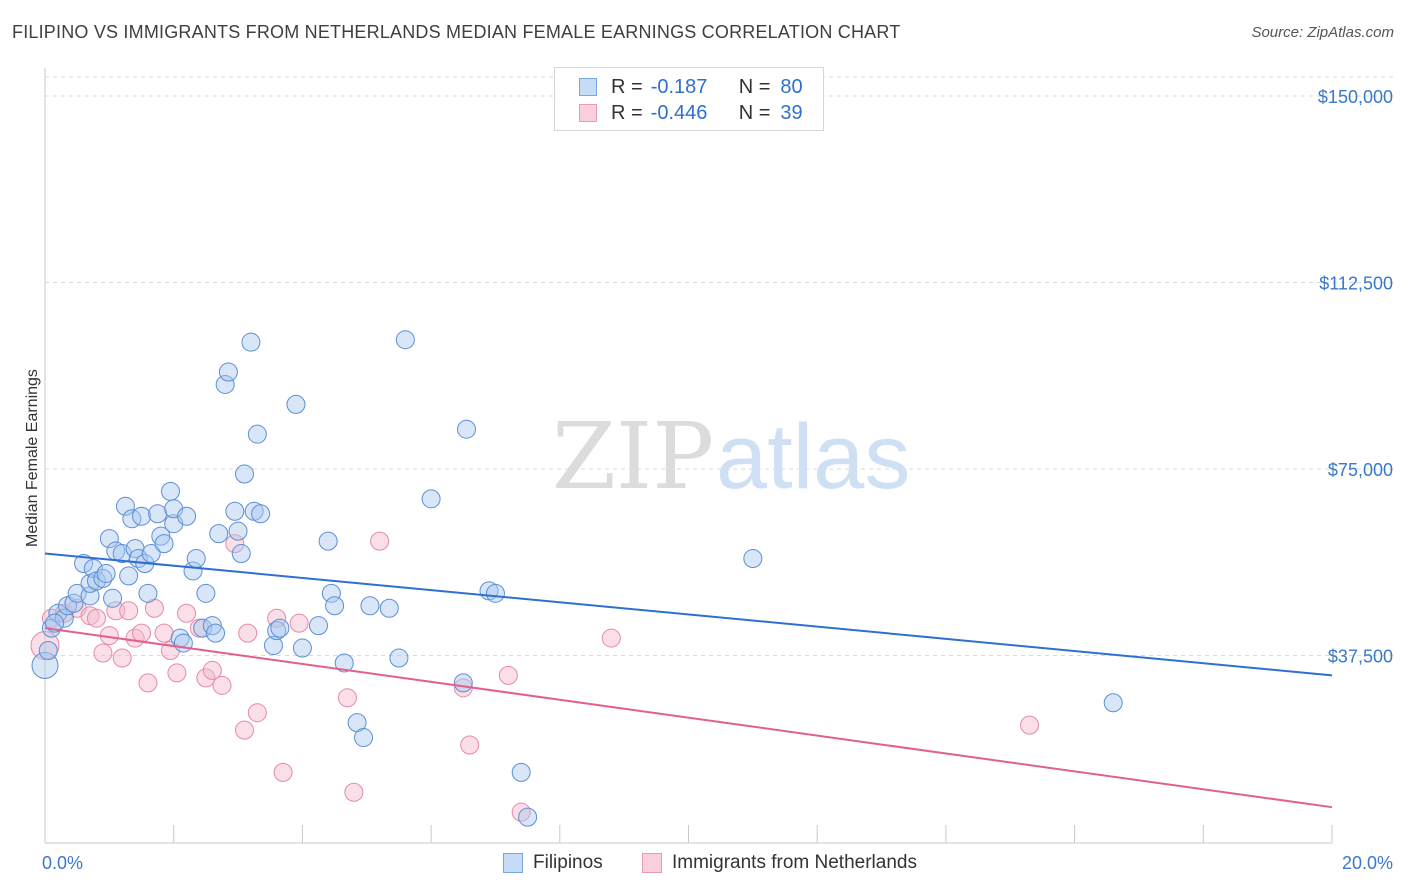 The height and width of the screenshot is (892, 1406). What do you see at coordinates (679, 86) in the screenshot?
I see `legend-r-value: -0.187` at bounding box center [679, 86].